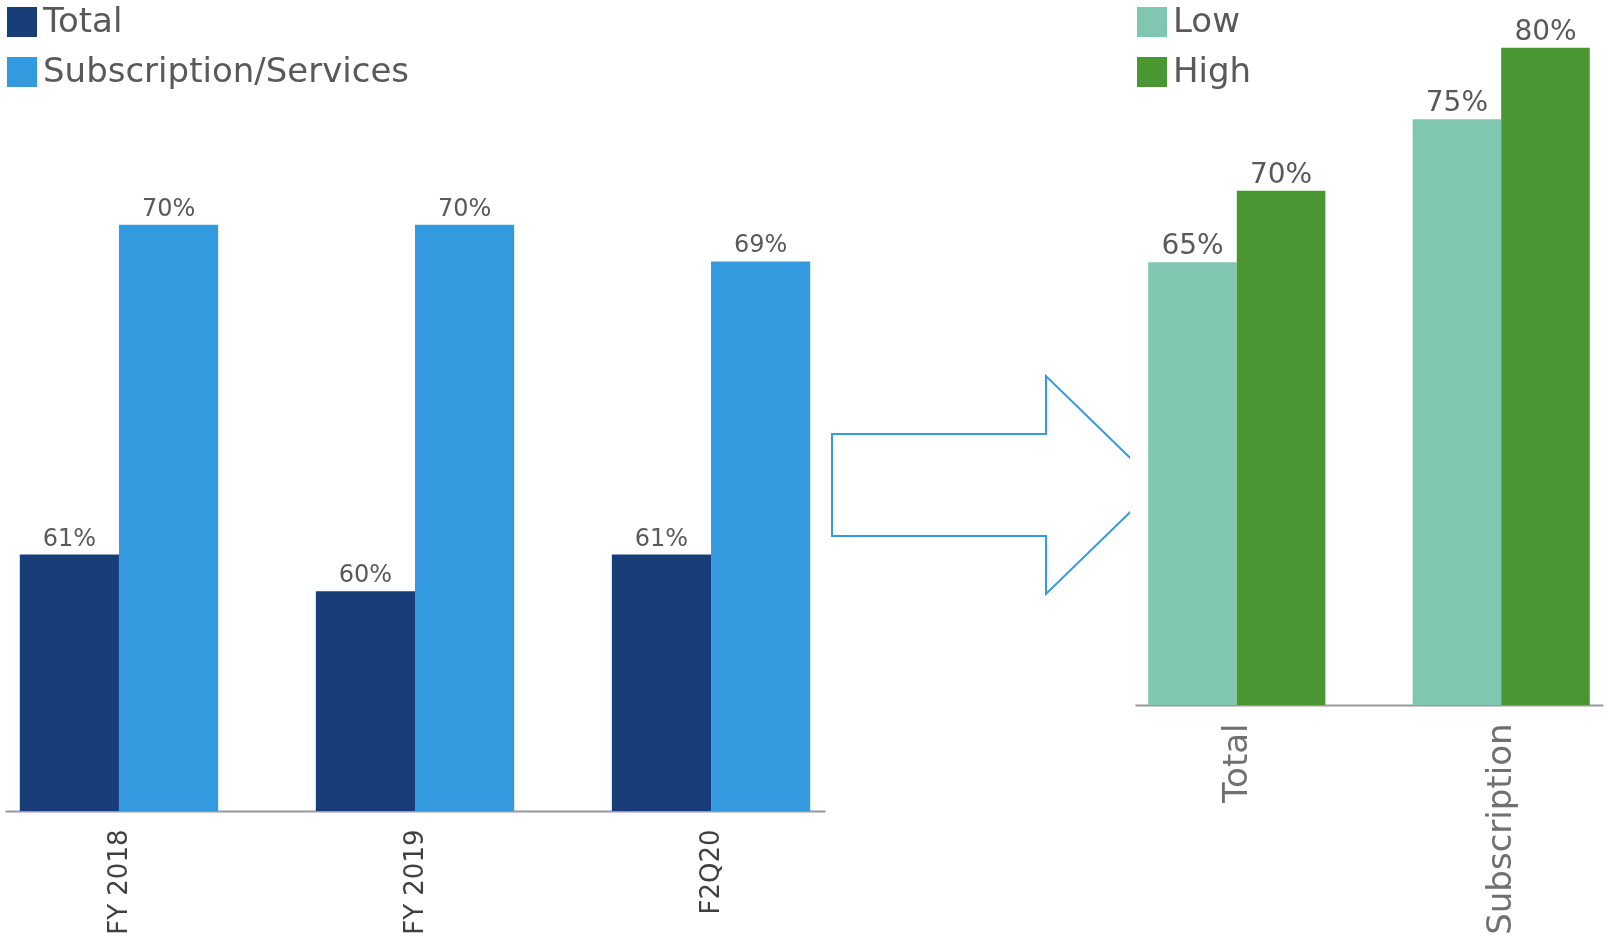 The image size is (1608, 949). What do you see at coordinates (1457, 102) in the screenshot?
I see `data-label: 75%` at bounding box center [1457, 102].